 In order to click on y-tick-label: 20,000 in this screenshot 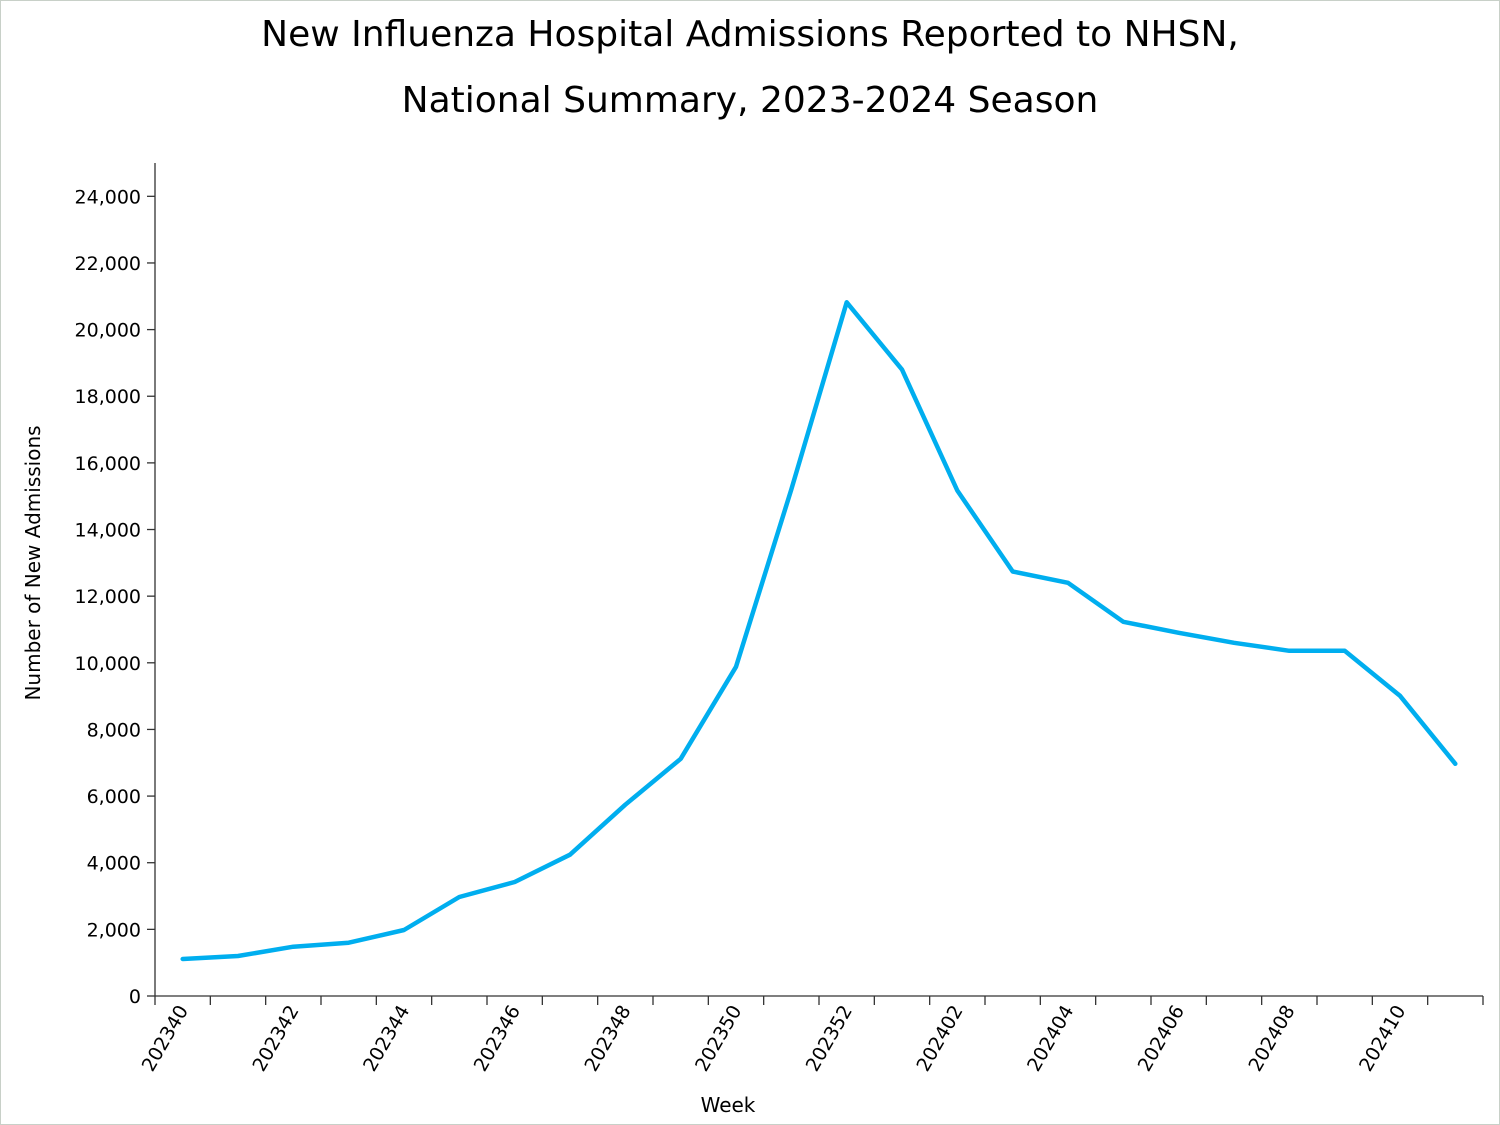, I will do `click(108, 331)`.